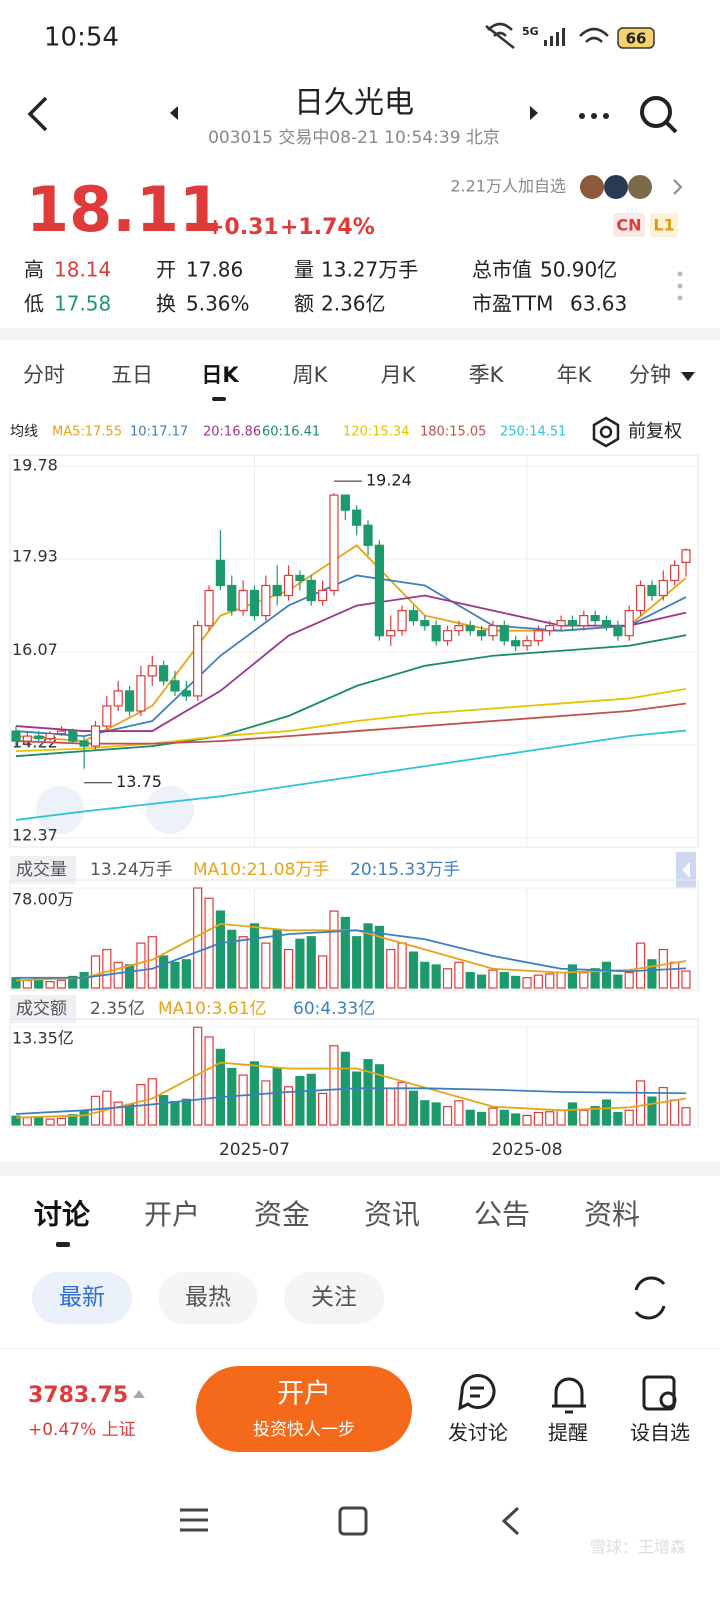  Describe the element at coordinates (399, 375) in the screenshot. I see `period-tab: 月K` at that location.